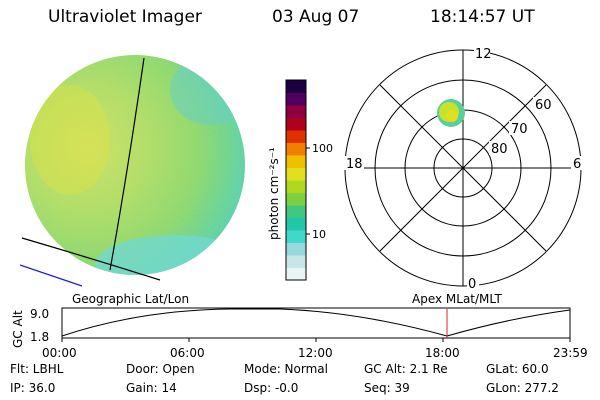  Describe the element at coordinates (37, 369) in the screenshot. I see `filter-status: Flt: LBHL` at that location.